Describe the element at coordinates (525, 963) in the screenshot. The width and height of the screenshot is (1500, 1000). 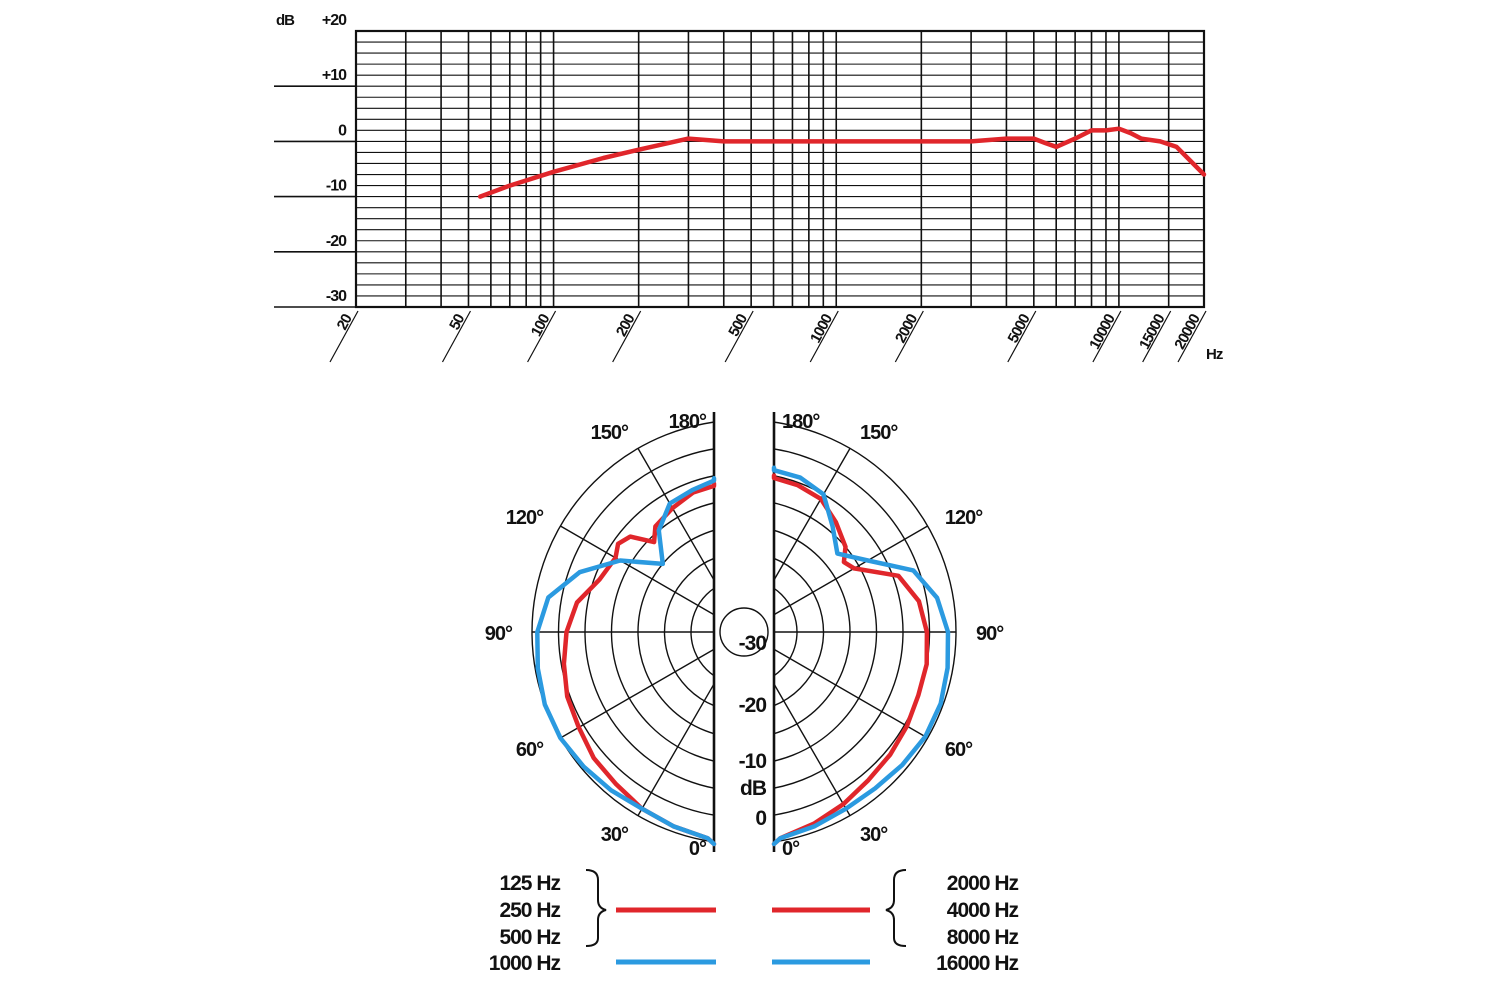
I see `legend-label-left: 1000 Hz` at that location.